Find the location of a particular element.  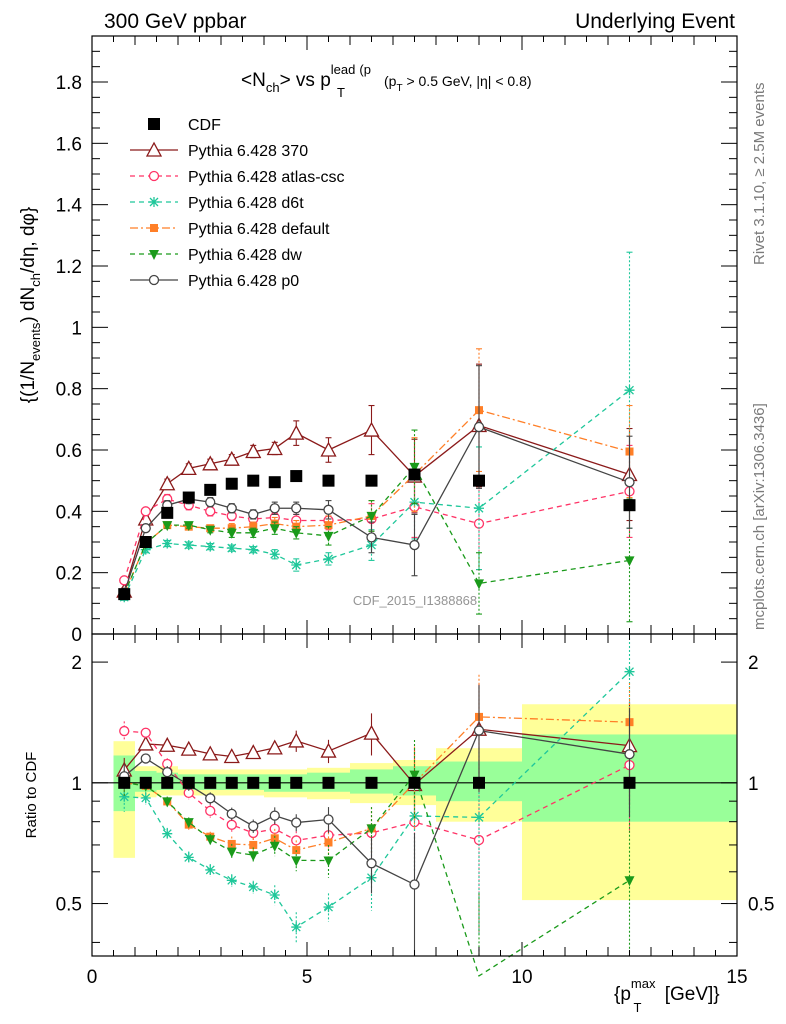

header-right: Underlying Event is located at coordinates (655, 21).